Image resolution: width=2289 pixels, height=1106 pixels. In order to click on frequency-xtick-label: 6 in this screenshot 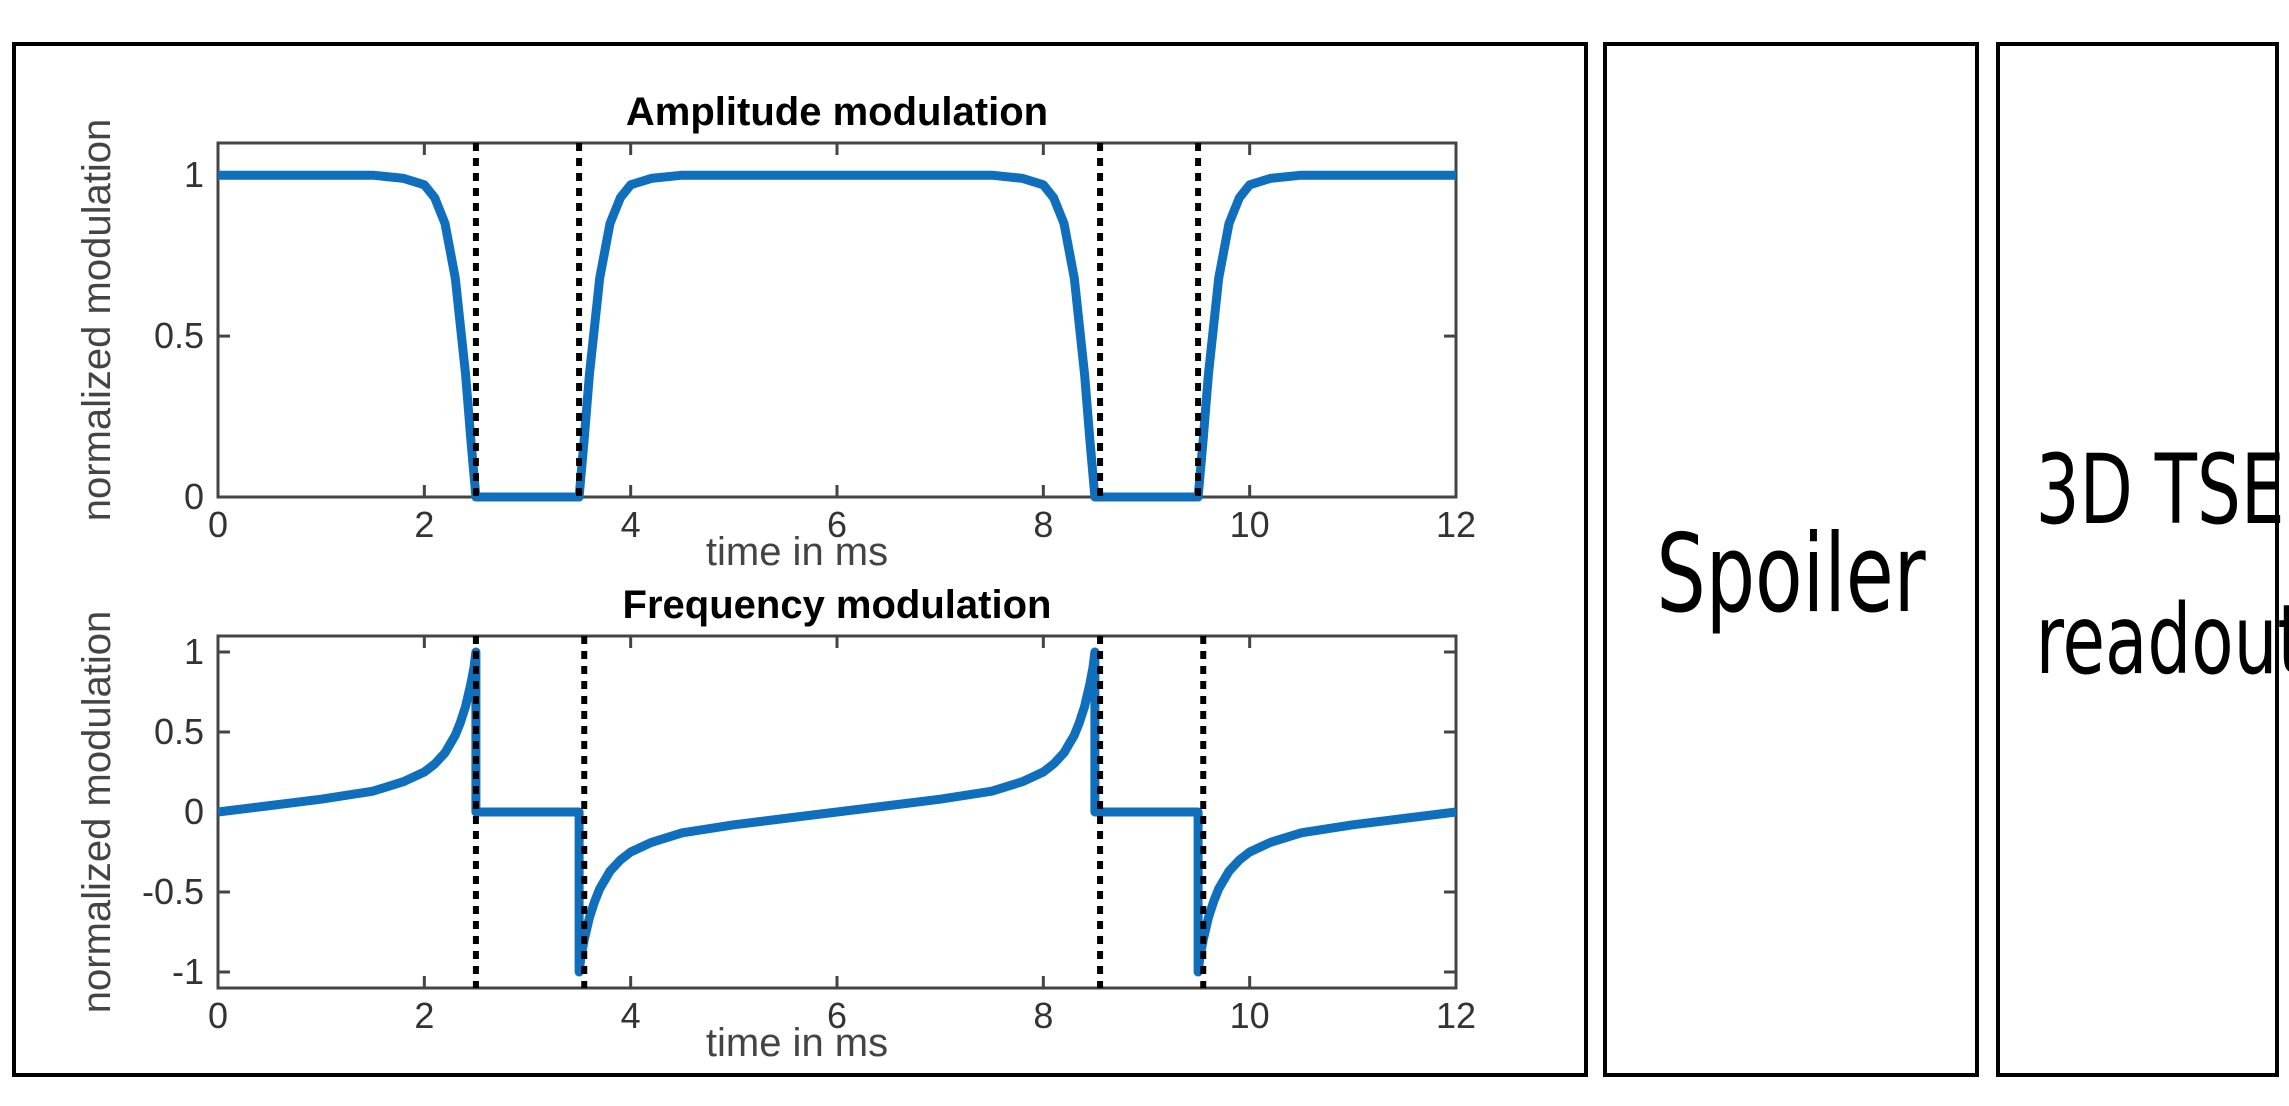, I will do `click(837, 1015)`.